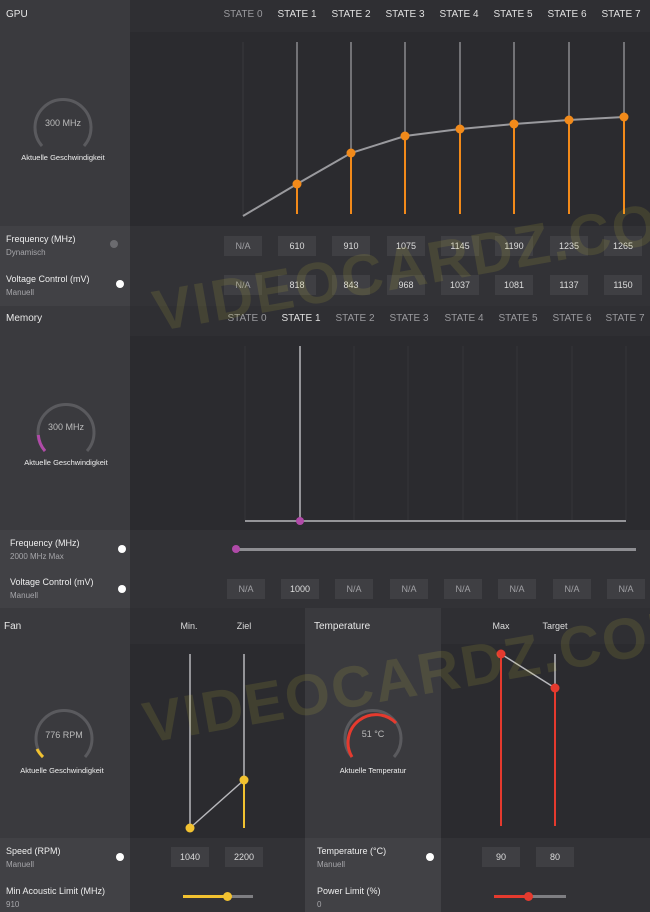 The width and height of the screenshot is (650, 912). What do you see at coordinates (406, 246) in the screenshot?
I see `gpu-frequency-state3: 1075` at bounding box center [406, 246].